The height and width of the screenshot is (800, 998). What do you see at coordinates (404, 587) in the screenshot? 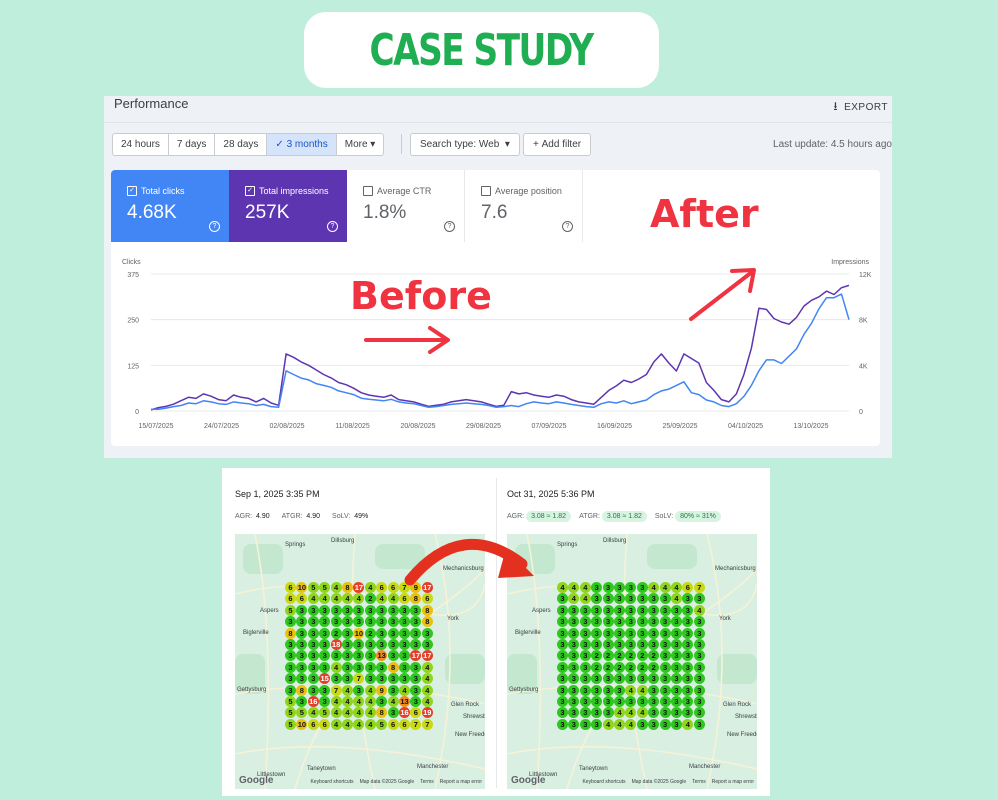
I see `rank-dot: 7` at bounding box center [404, 587].